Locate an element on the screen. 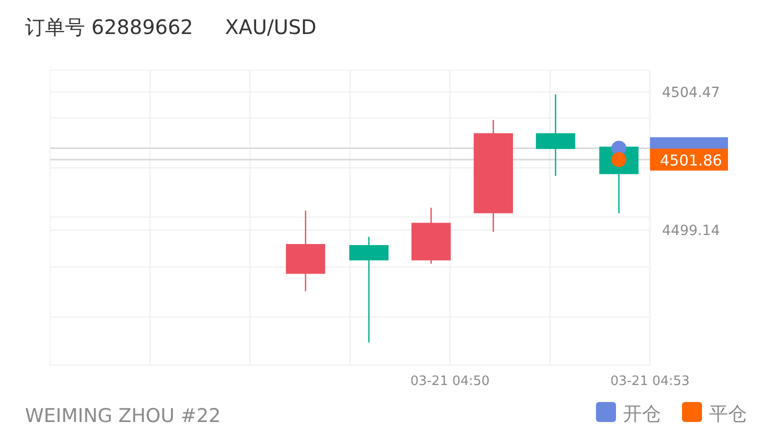 This screenshot has width=775, height=440. legend-label: 开仓 is located at coordinates (642, 414).